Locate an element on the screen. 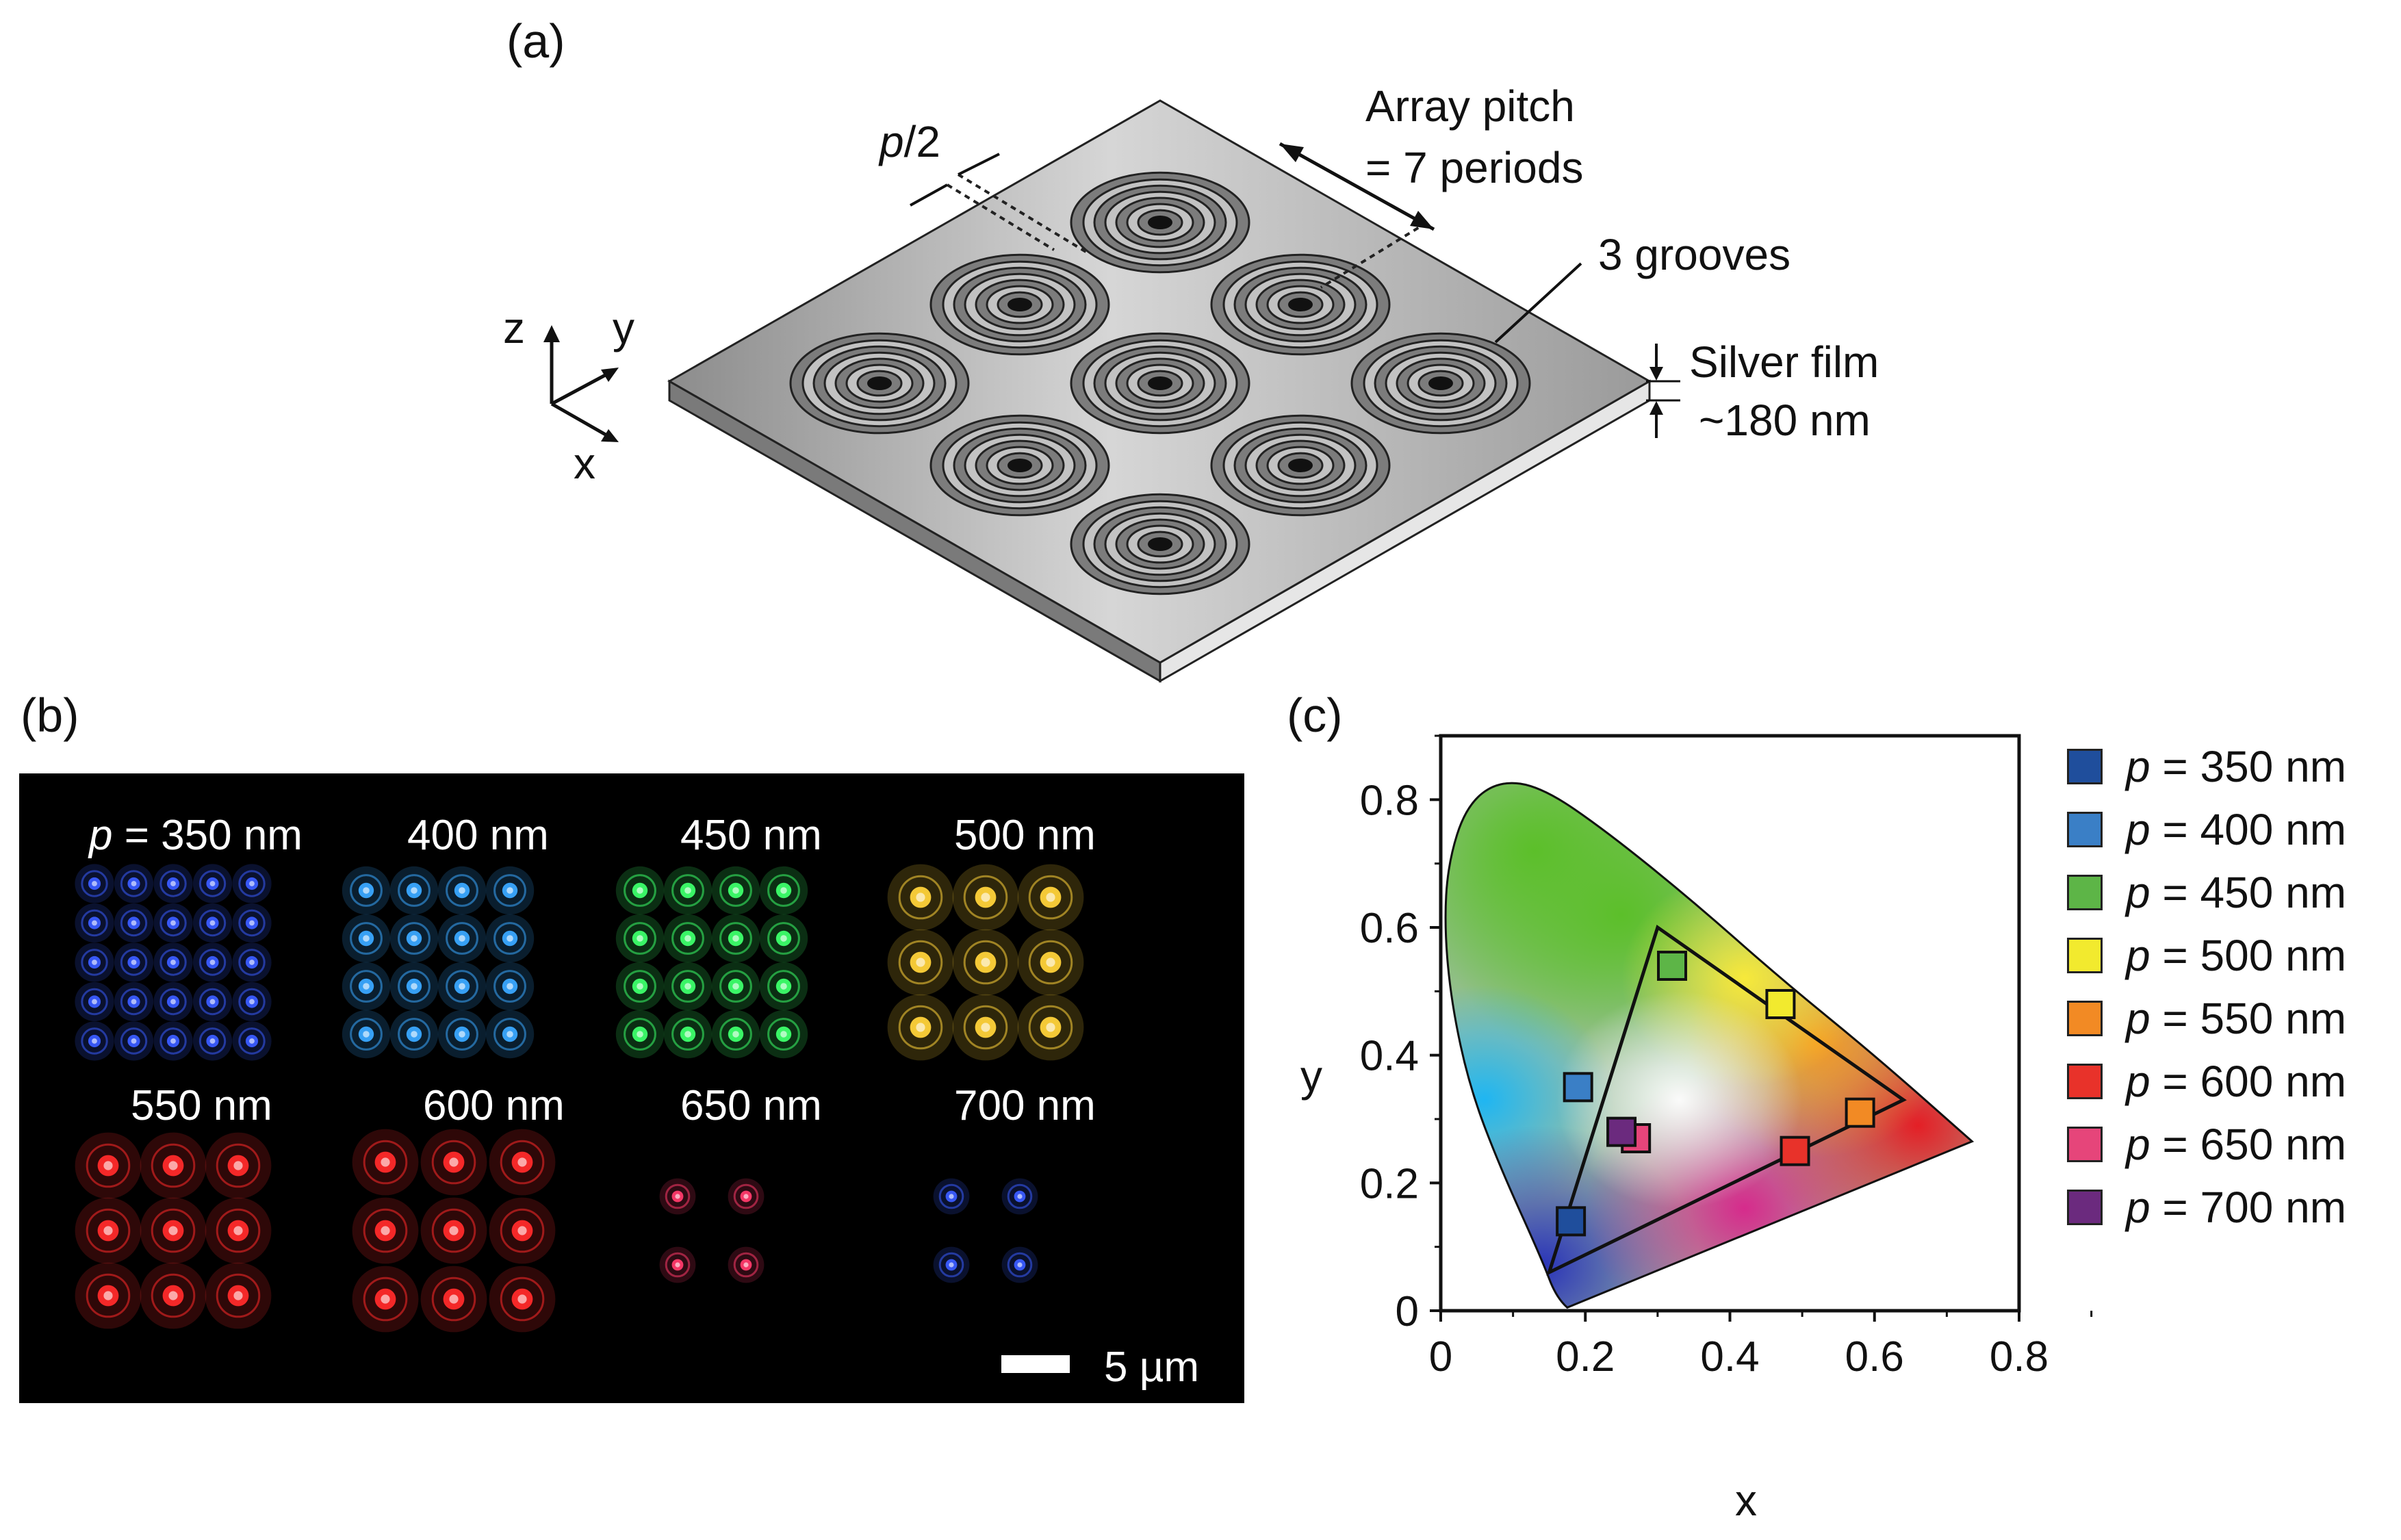 This screenshot has height=1540, width=2401. axis-ticks: 00 0.2 0.2 0.4 0.4 0.6 0.6 0.8 0.8 is located at coordinates (1726, 1057).